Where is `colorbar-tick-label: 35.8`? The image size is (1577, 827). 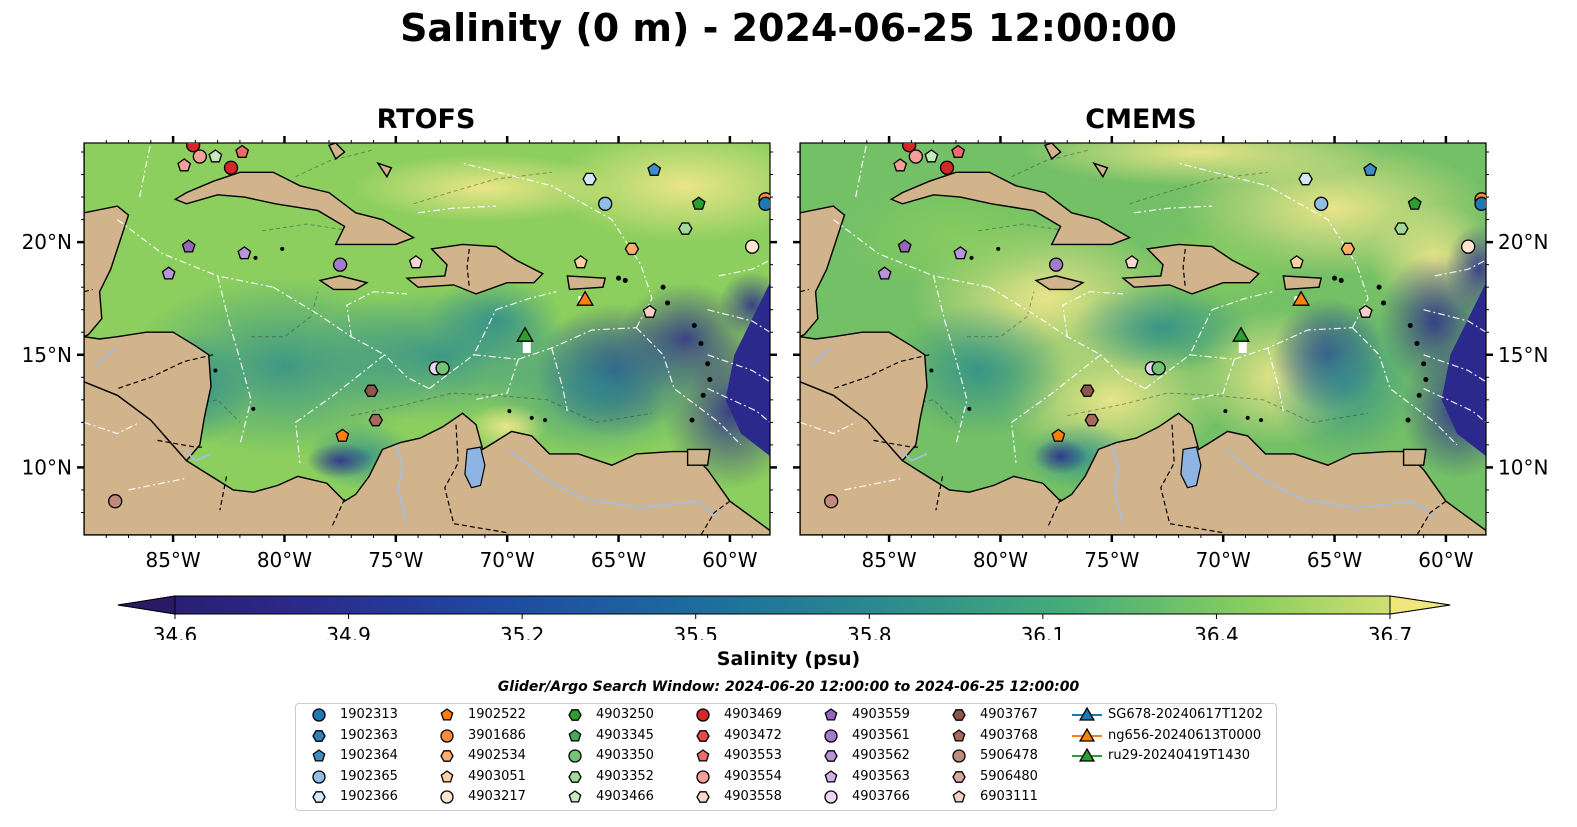 colorbar-tick-label: 35.8 is located at coordinates (869, 631).